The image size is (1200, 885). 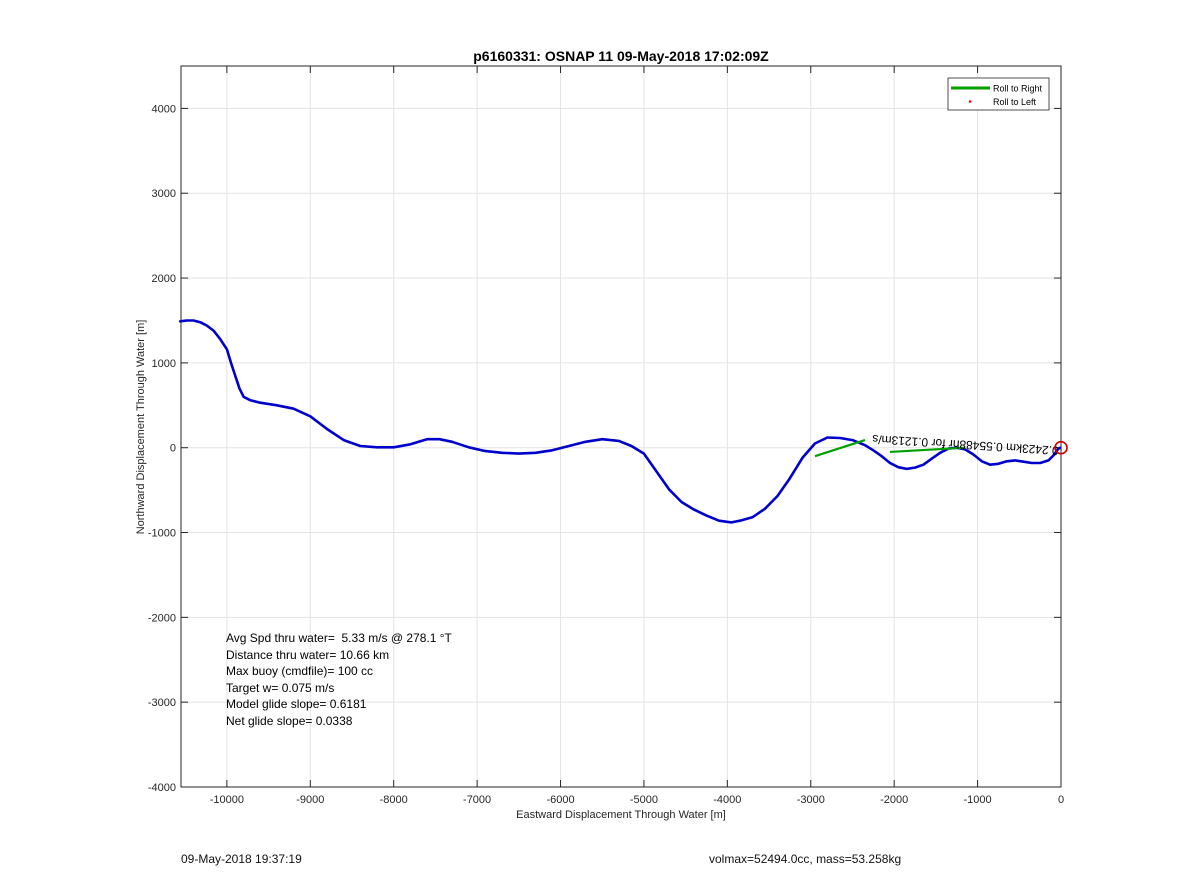 I want to click on footer-vol-mass: volmax=52494.0cc, mass=53.258kg, so click(x=805, y=859).